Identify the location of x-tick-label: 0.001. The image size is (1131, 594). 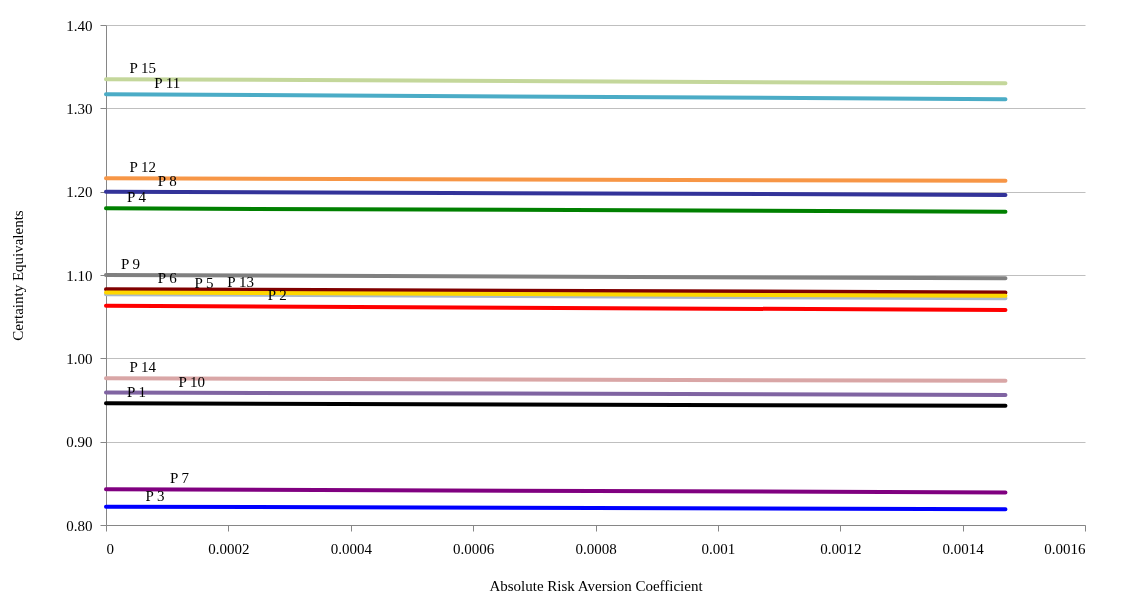
(718, 548).